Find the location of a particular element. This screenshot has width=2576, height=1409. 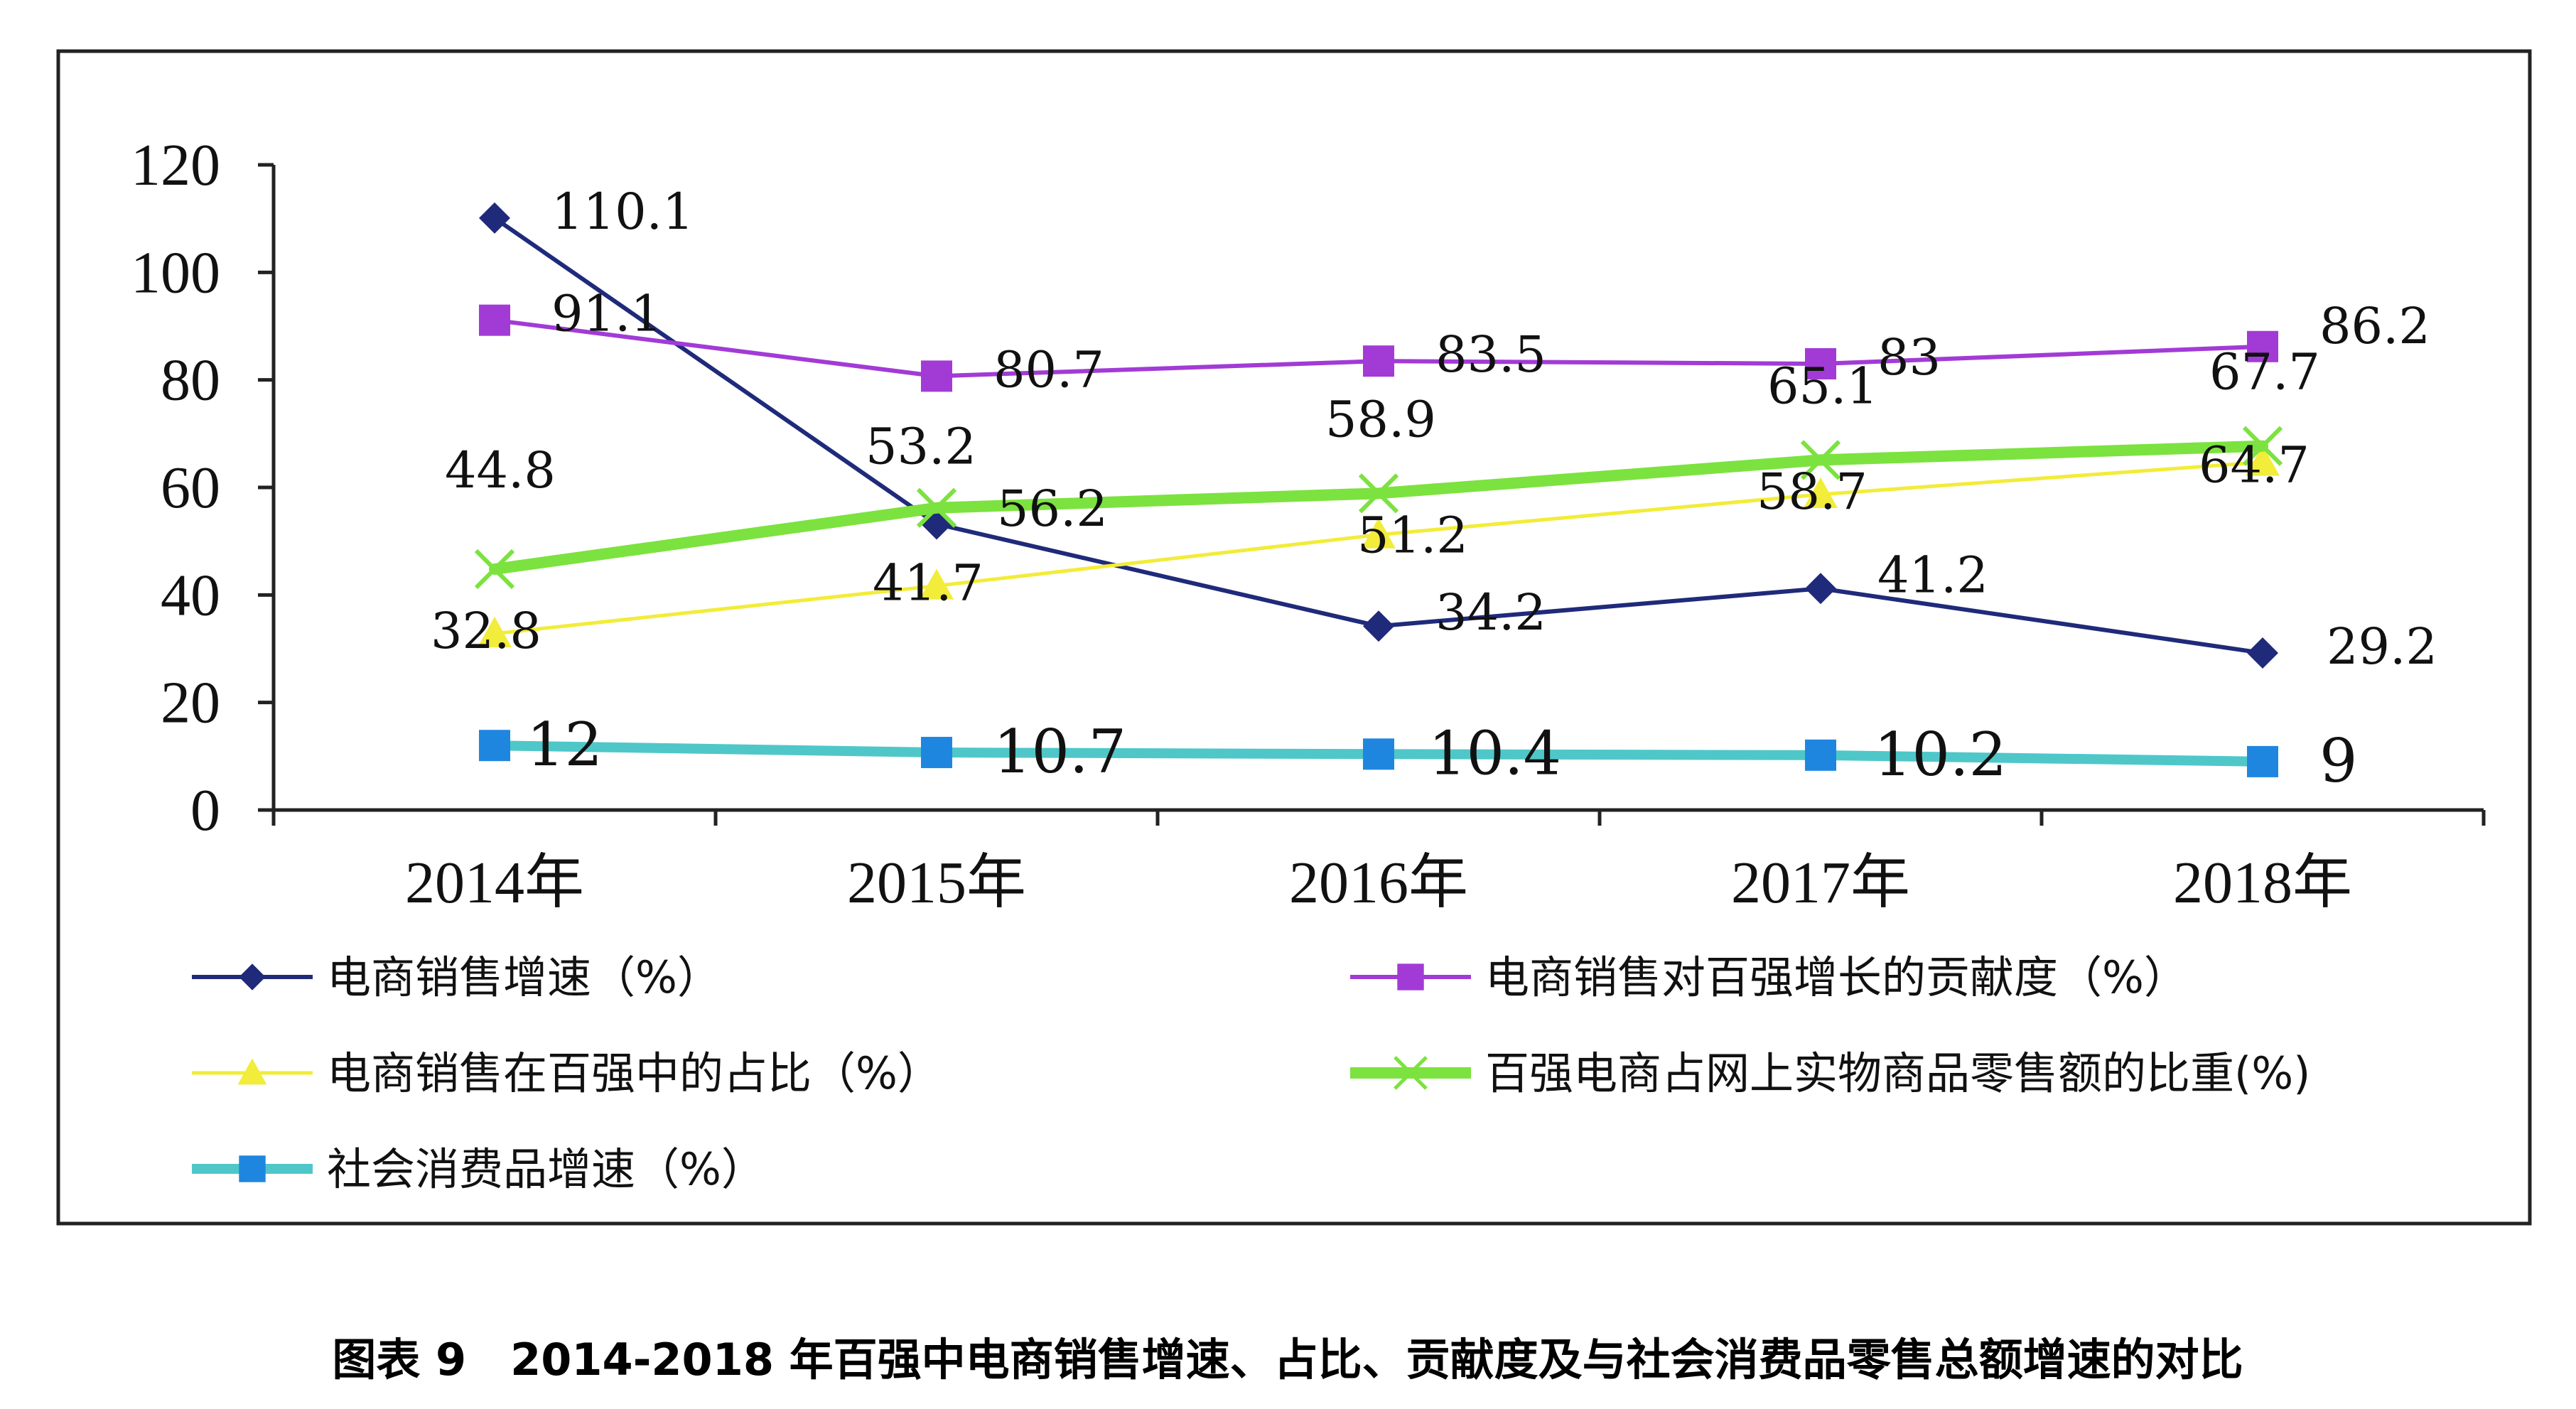

data-label: 83 is located at coordinates (1909, 357).